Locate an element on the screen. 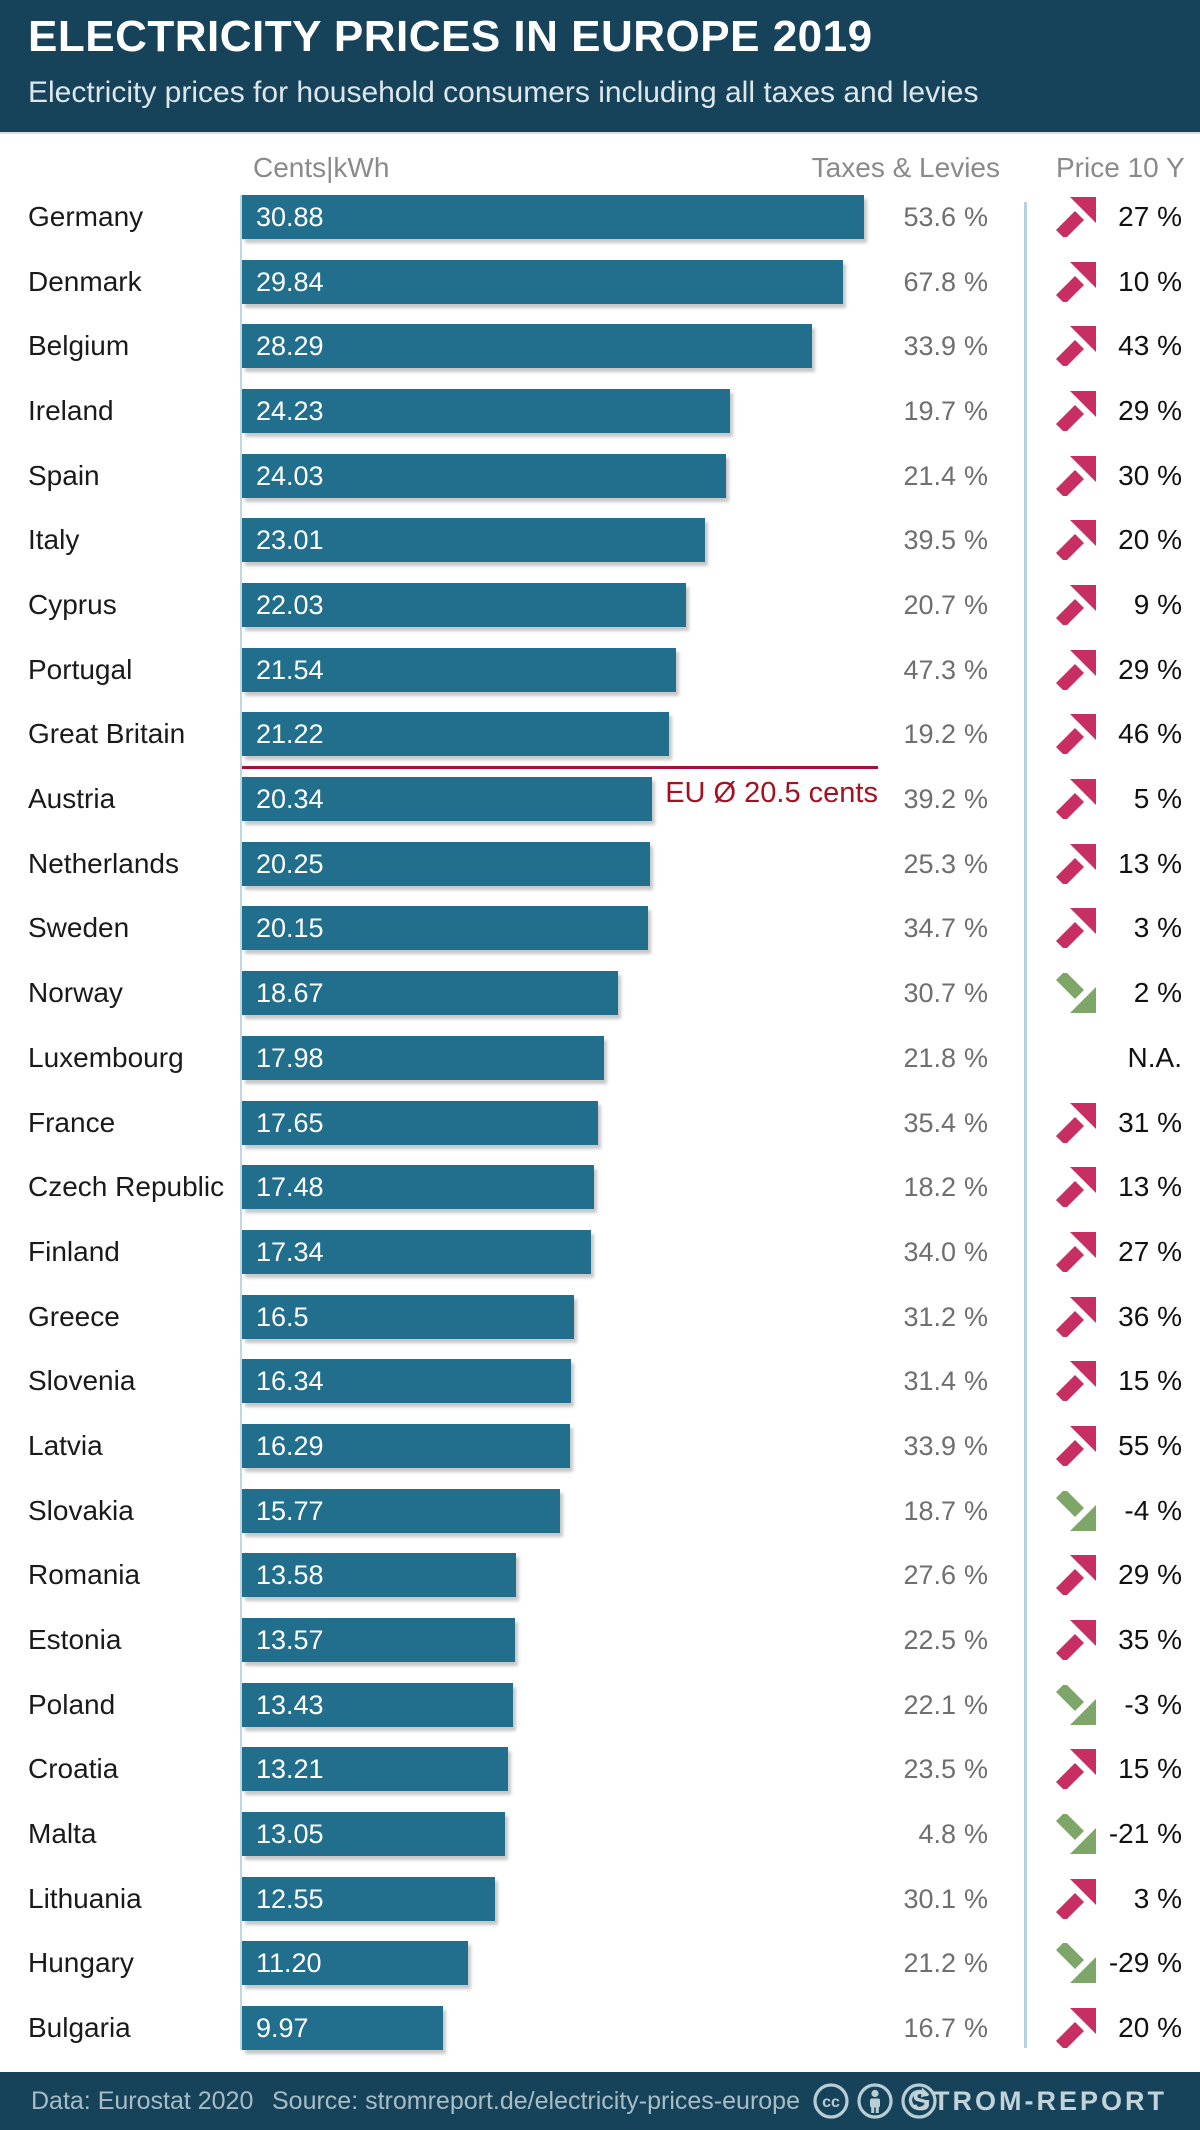  price-bar: 9.97 is located at coordinates (342, 2028).